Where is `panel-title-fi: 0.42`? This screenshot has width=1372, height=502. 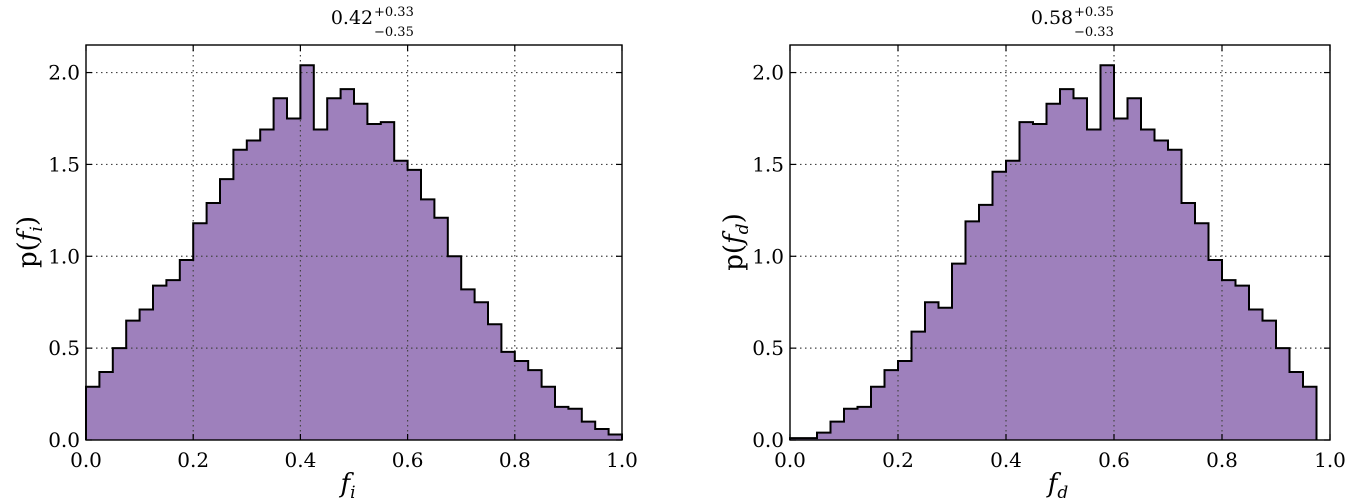
panel-title-fi: 0.42 is located at coordinates (352, 18).